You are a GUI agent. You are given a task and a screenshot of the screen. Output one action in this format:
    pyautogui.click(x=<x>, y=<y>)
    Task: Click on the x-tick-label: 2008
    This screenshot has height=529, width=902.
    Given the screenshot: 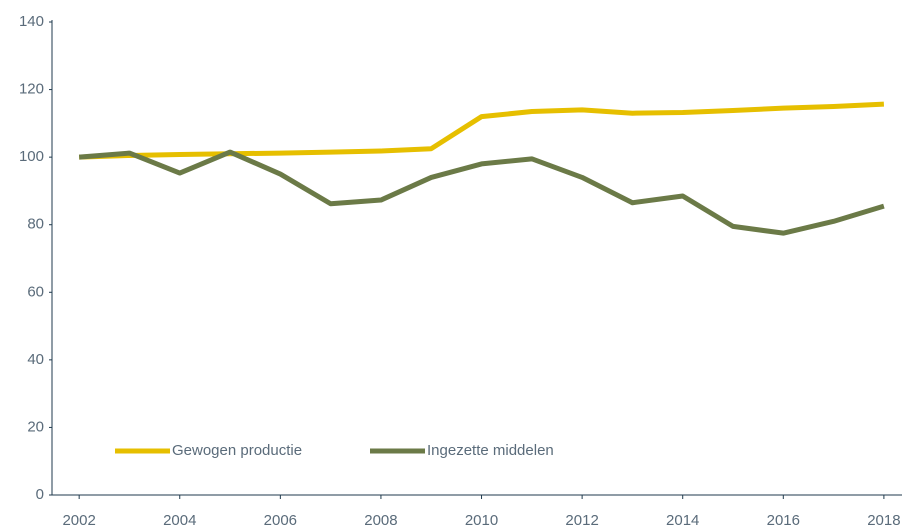 What is the action you would take?
    pyautogui.click(x=380, y=520)
    